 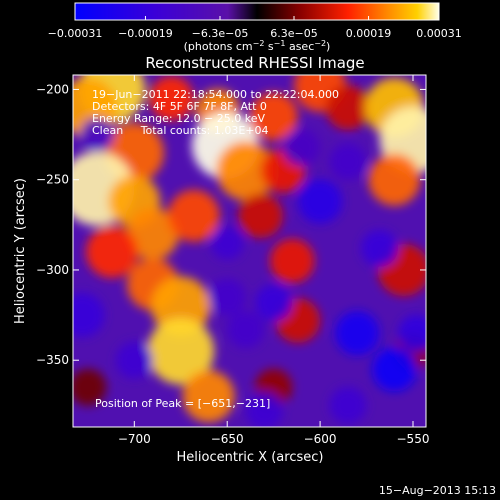 I want to click on colorbar-tick-label: −0.00019, so click(x=145, y=33).